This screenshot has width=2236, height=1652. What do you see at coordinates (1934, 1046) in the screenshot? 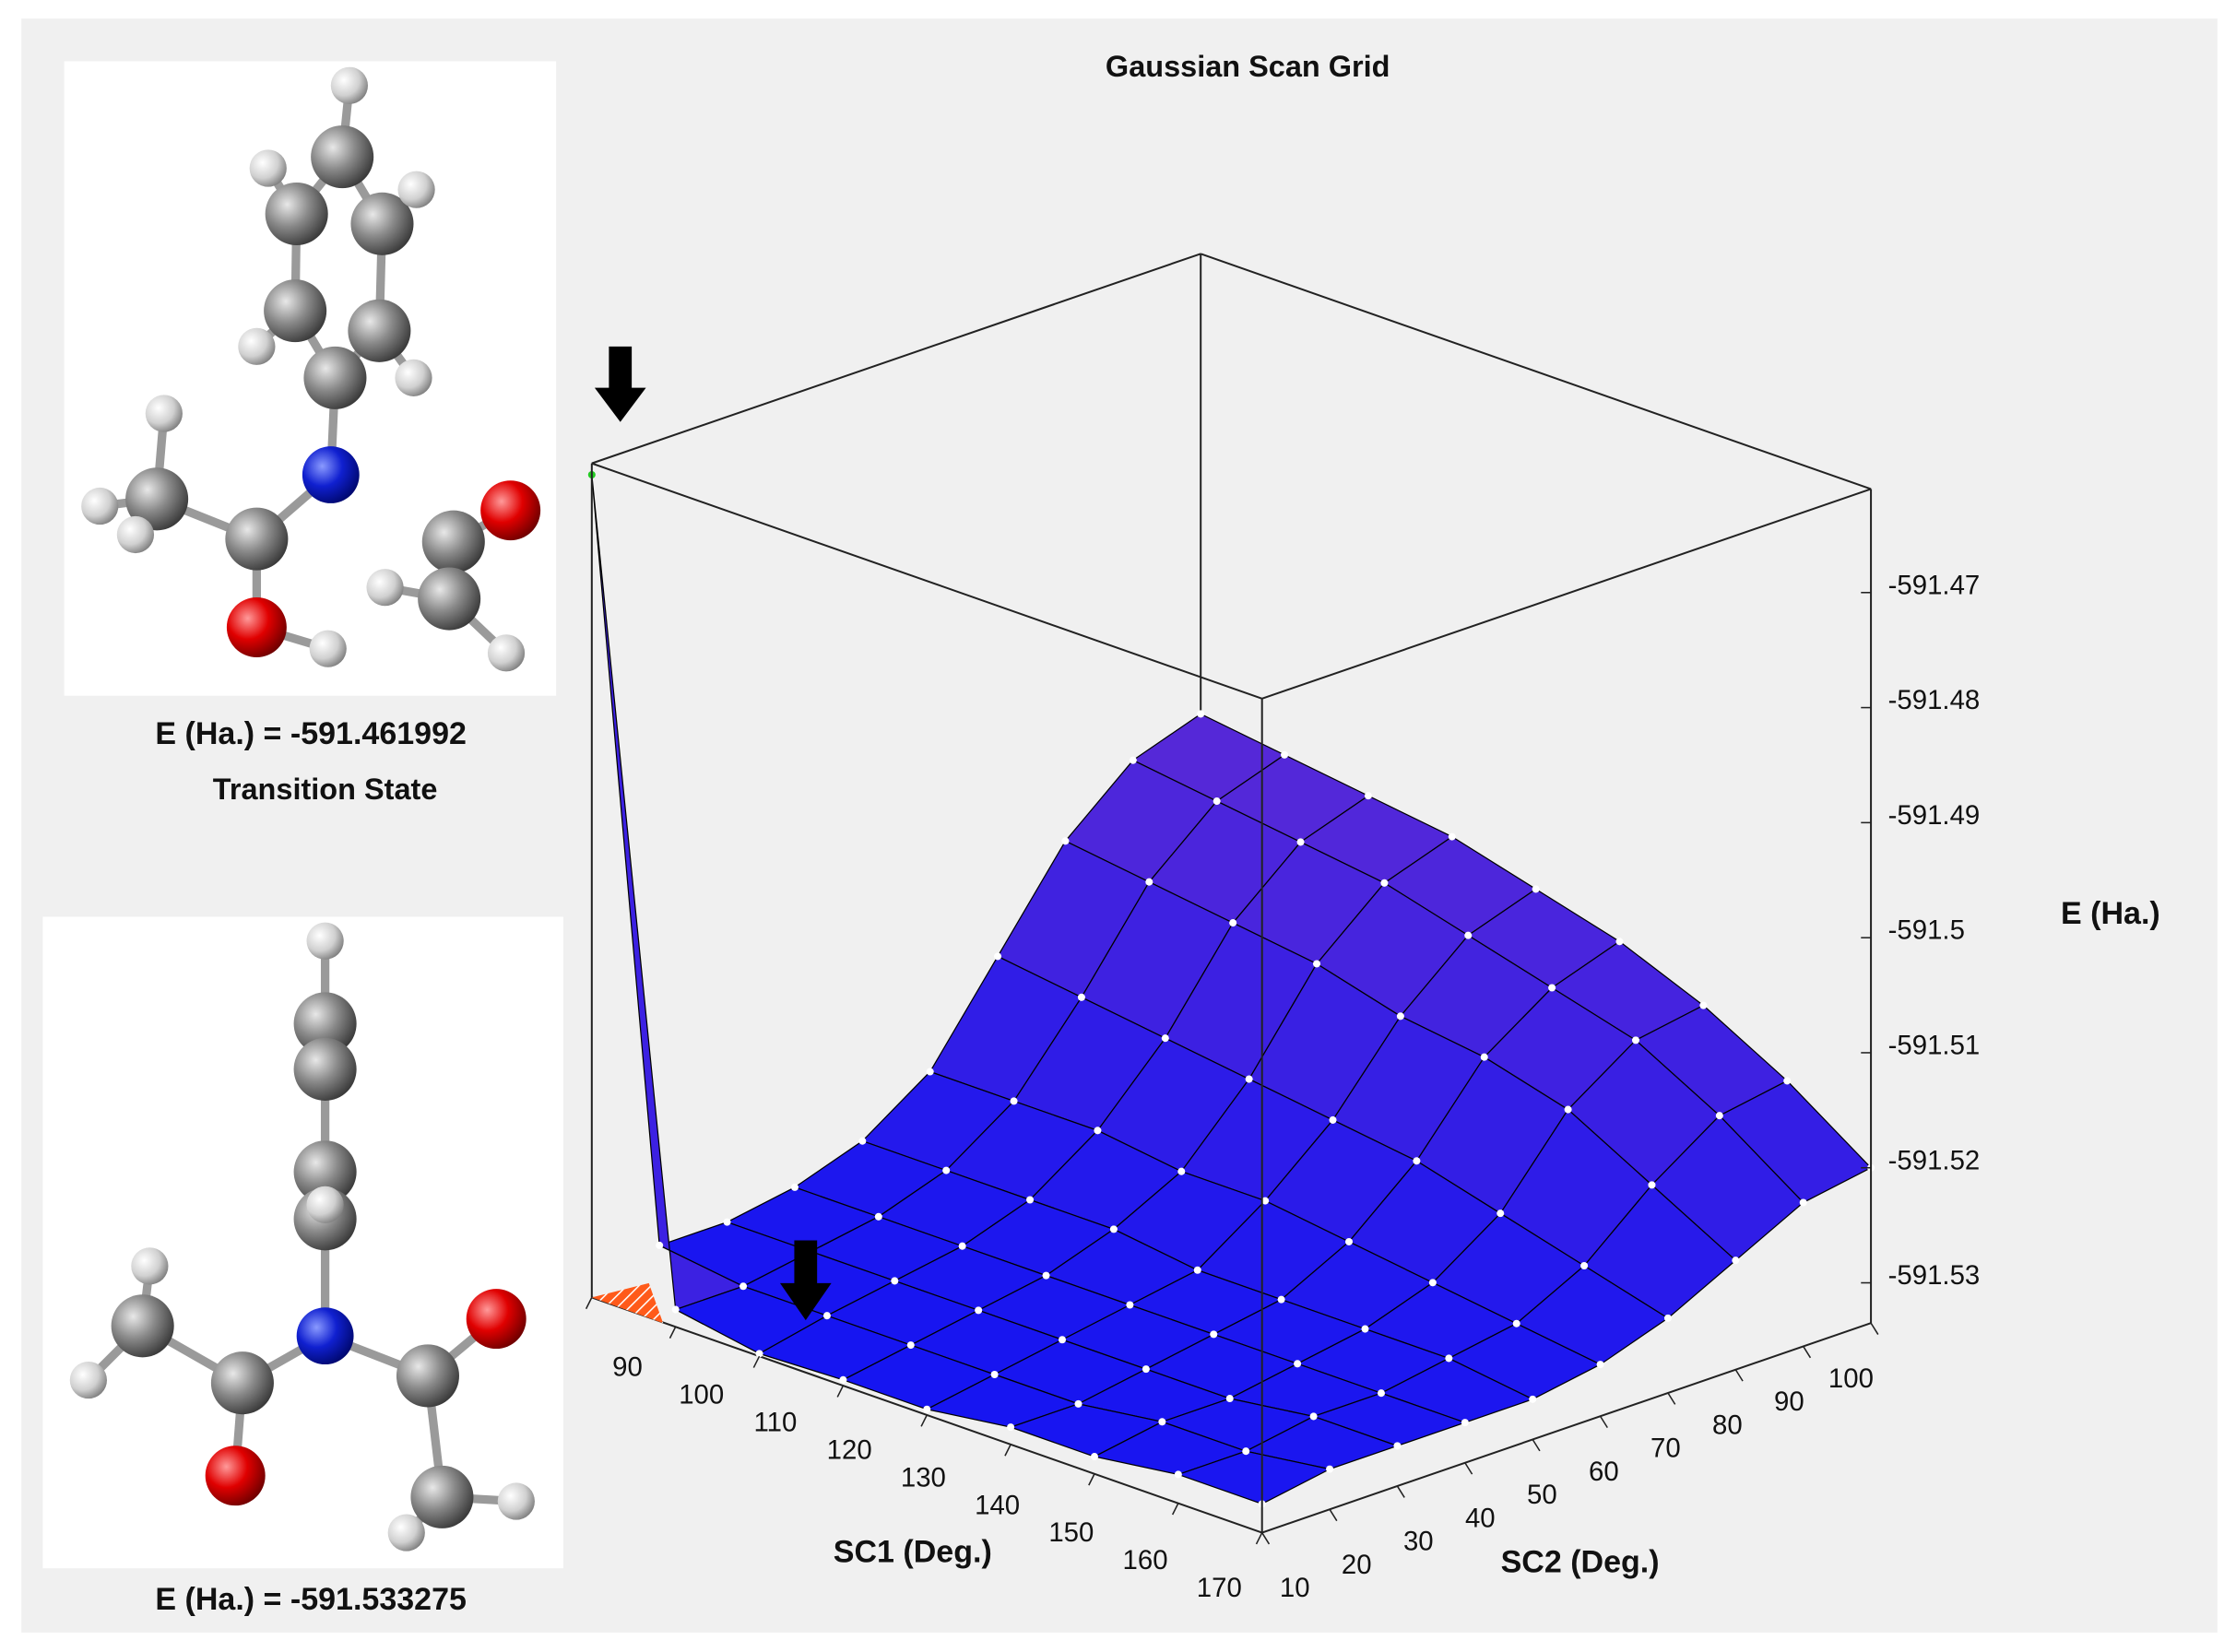
I see `z-tick-label: -591.51` at bounding box center [1934, 1046].